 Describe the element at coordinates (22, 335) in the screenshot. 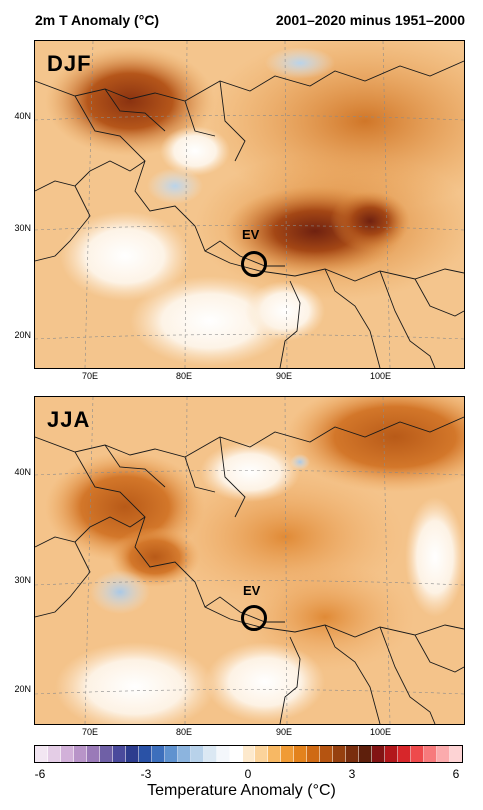

I see `lat-label-20n: 20N` at that location.